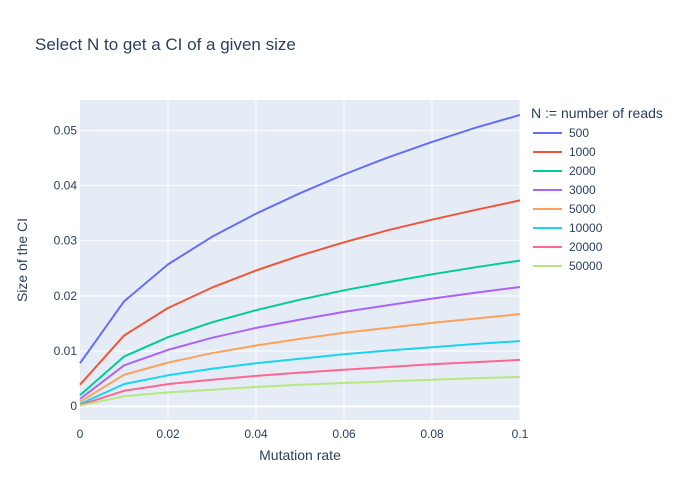 This screenshot has height=500, width=700. I want to click on legend-item-10000: 10000, so click(568, 228).